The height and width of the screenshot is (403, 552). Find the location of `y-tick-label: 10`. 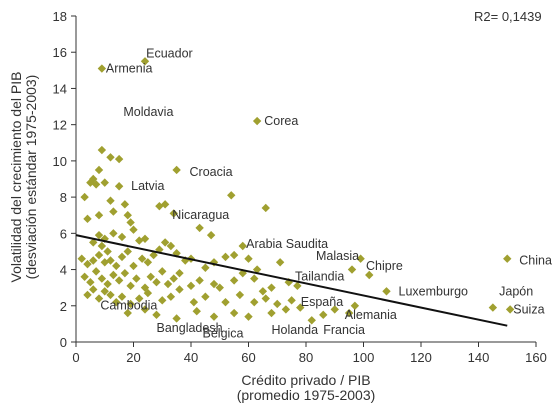

y-tick-label: 10 is located at coordinates (60, 161).